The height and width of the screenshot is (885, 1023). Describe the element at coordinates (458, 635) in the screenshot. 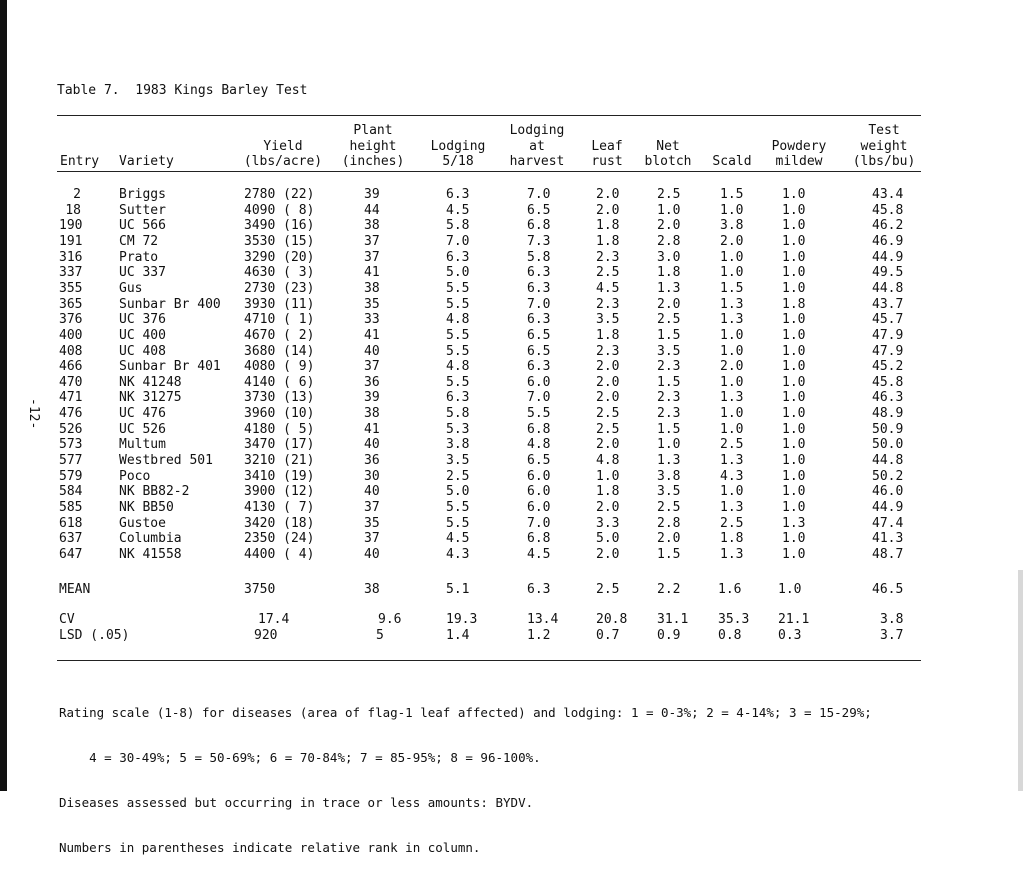

I see `lsd-lodging-518: 1.4` at that location.